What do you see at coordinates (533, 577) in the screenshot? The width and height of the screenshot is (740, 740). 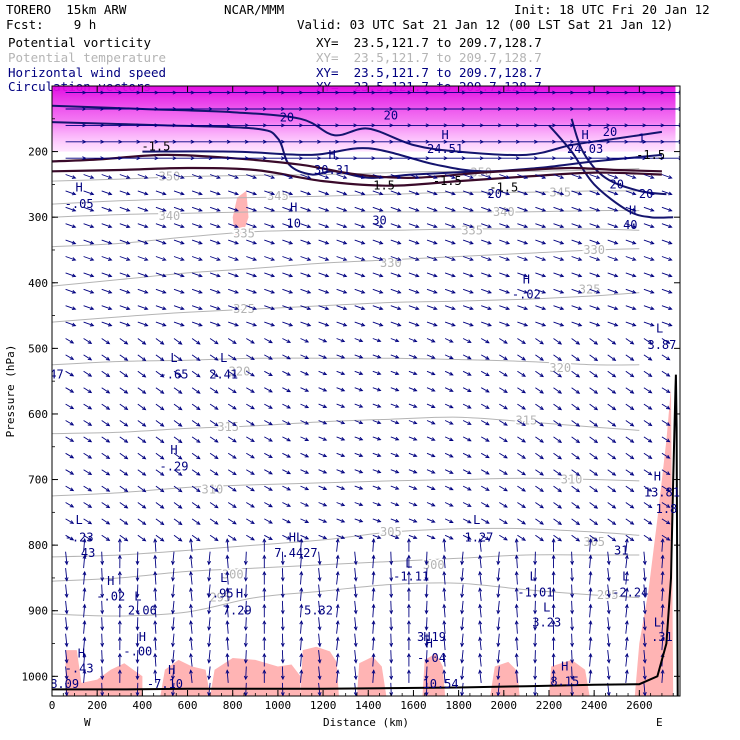 I see `extremum-label: L` at bounding box center [533, 577].